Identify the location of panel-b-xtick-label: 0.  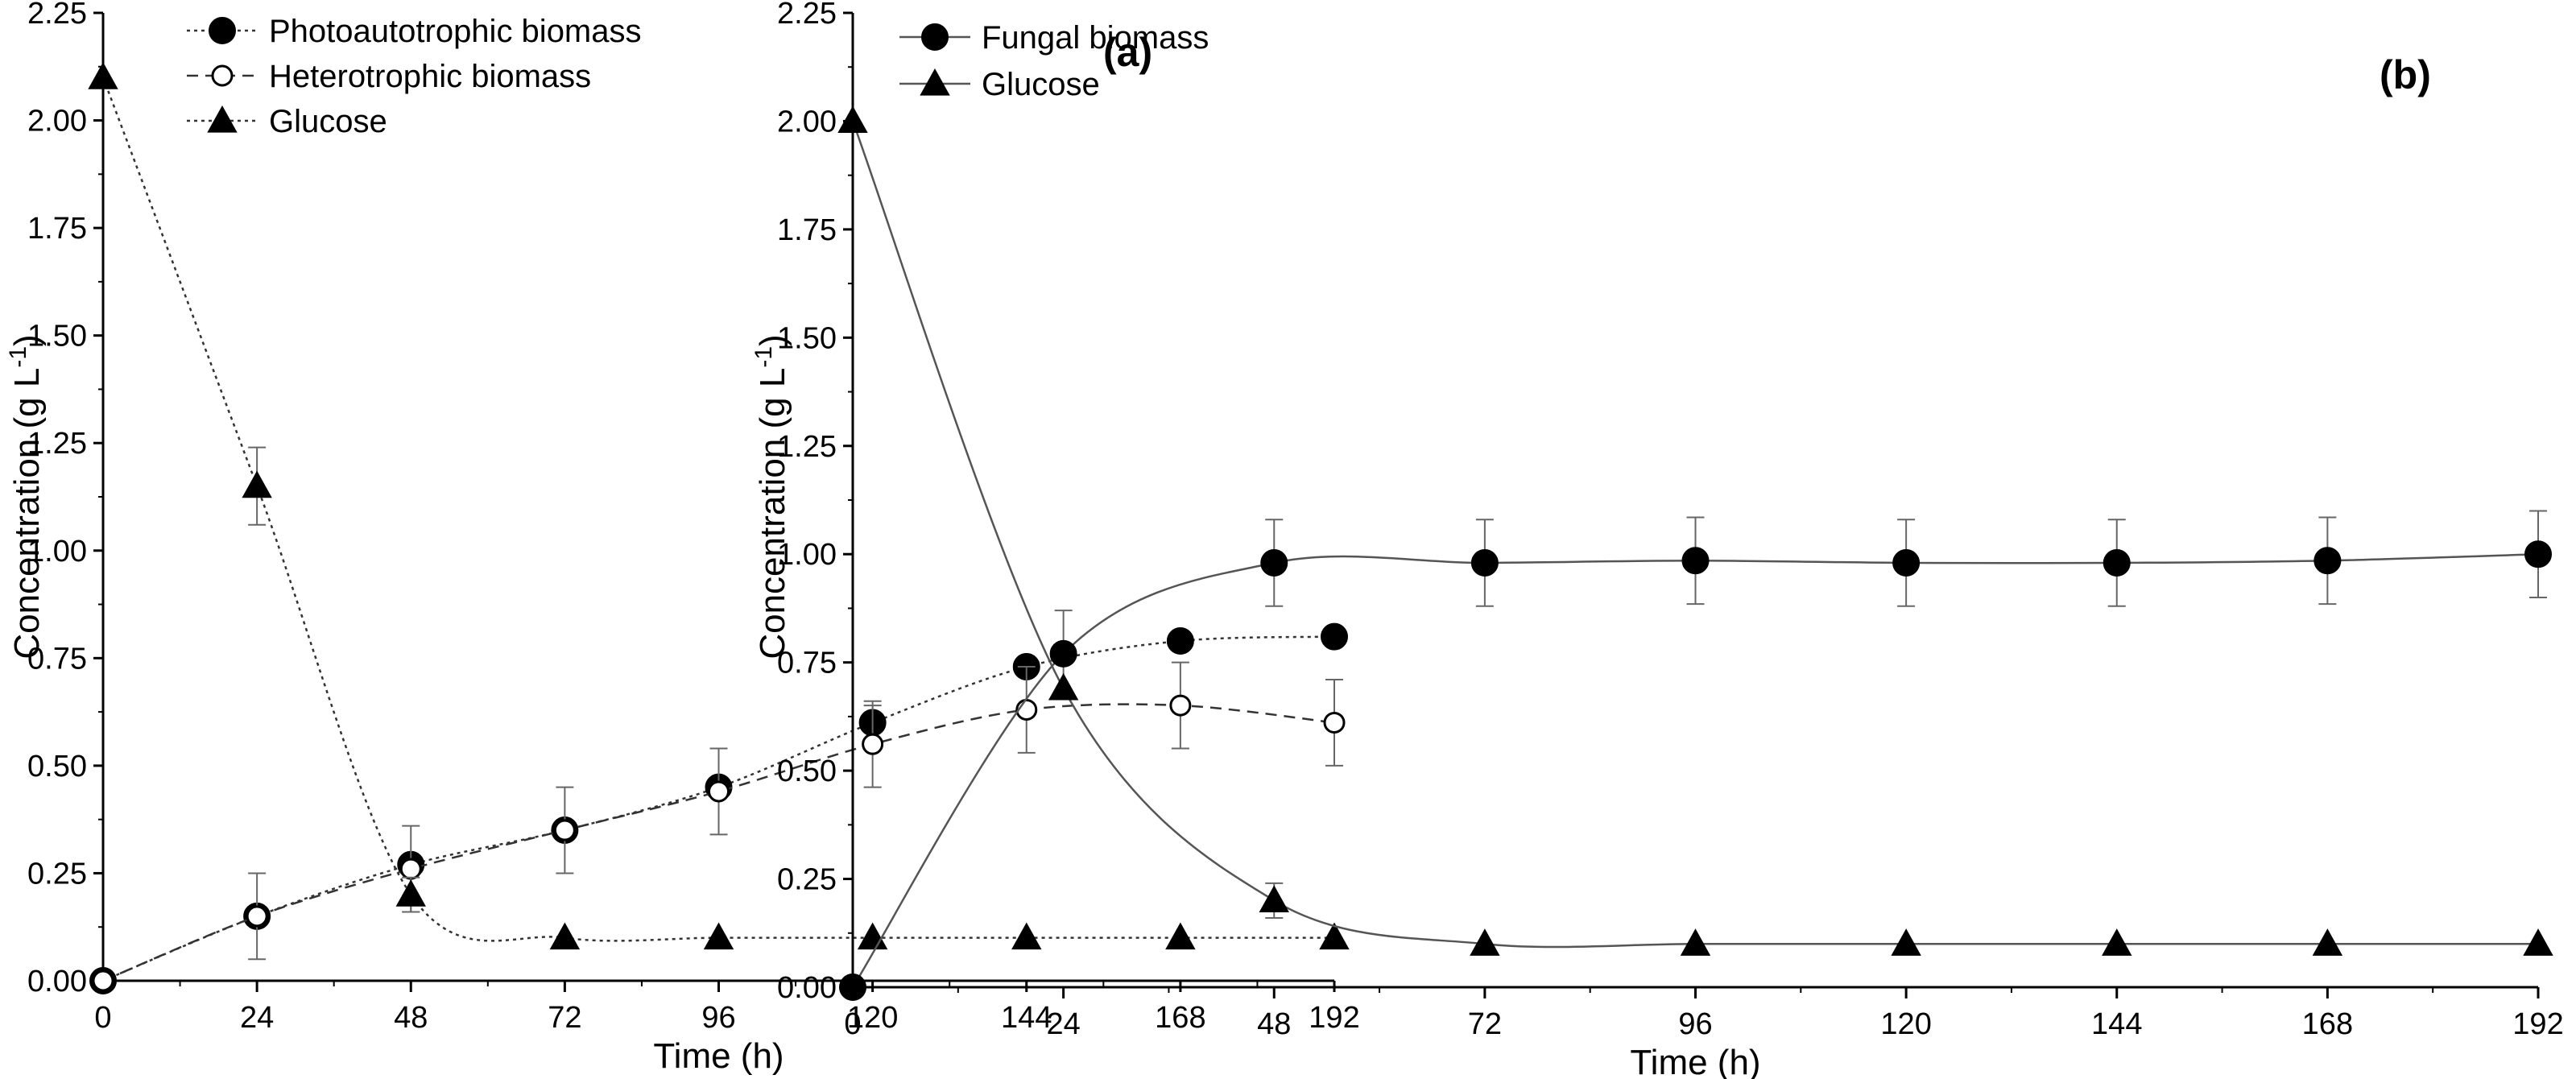
(853, 1024).